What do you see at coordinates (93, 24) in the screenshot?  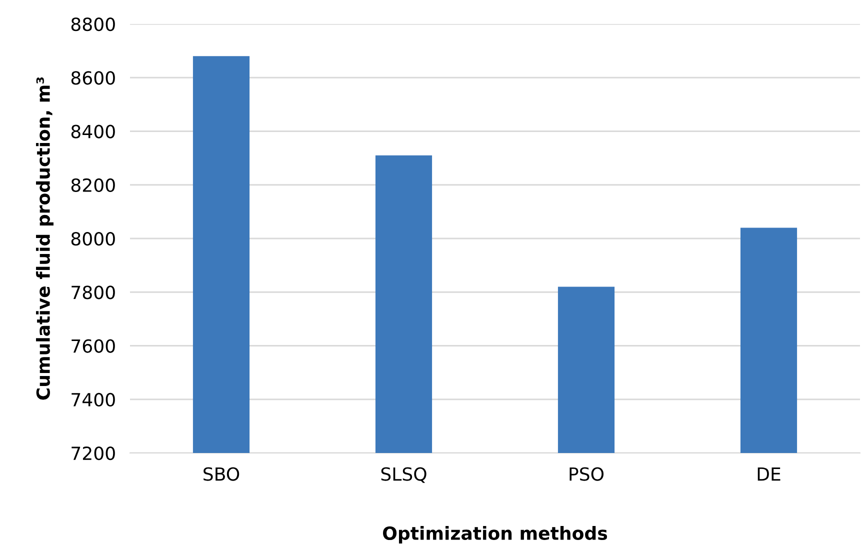 I see `y-tick-label: 8800` at bounding box center [93, 24].